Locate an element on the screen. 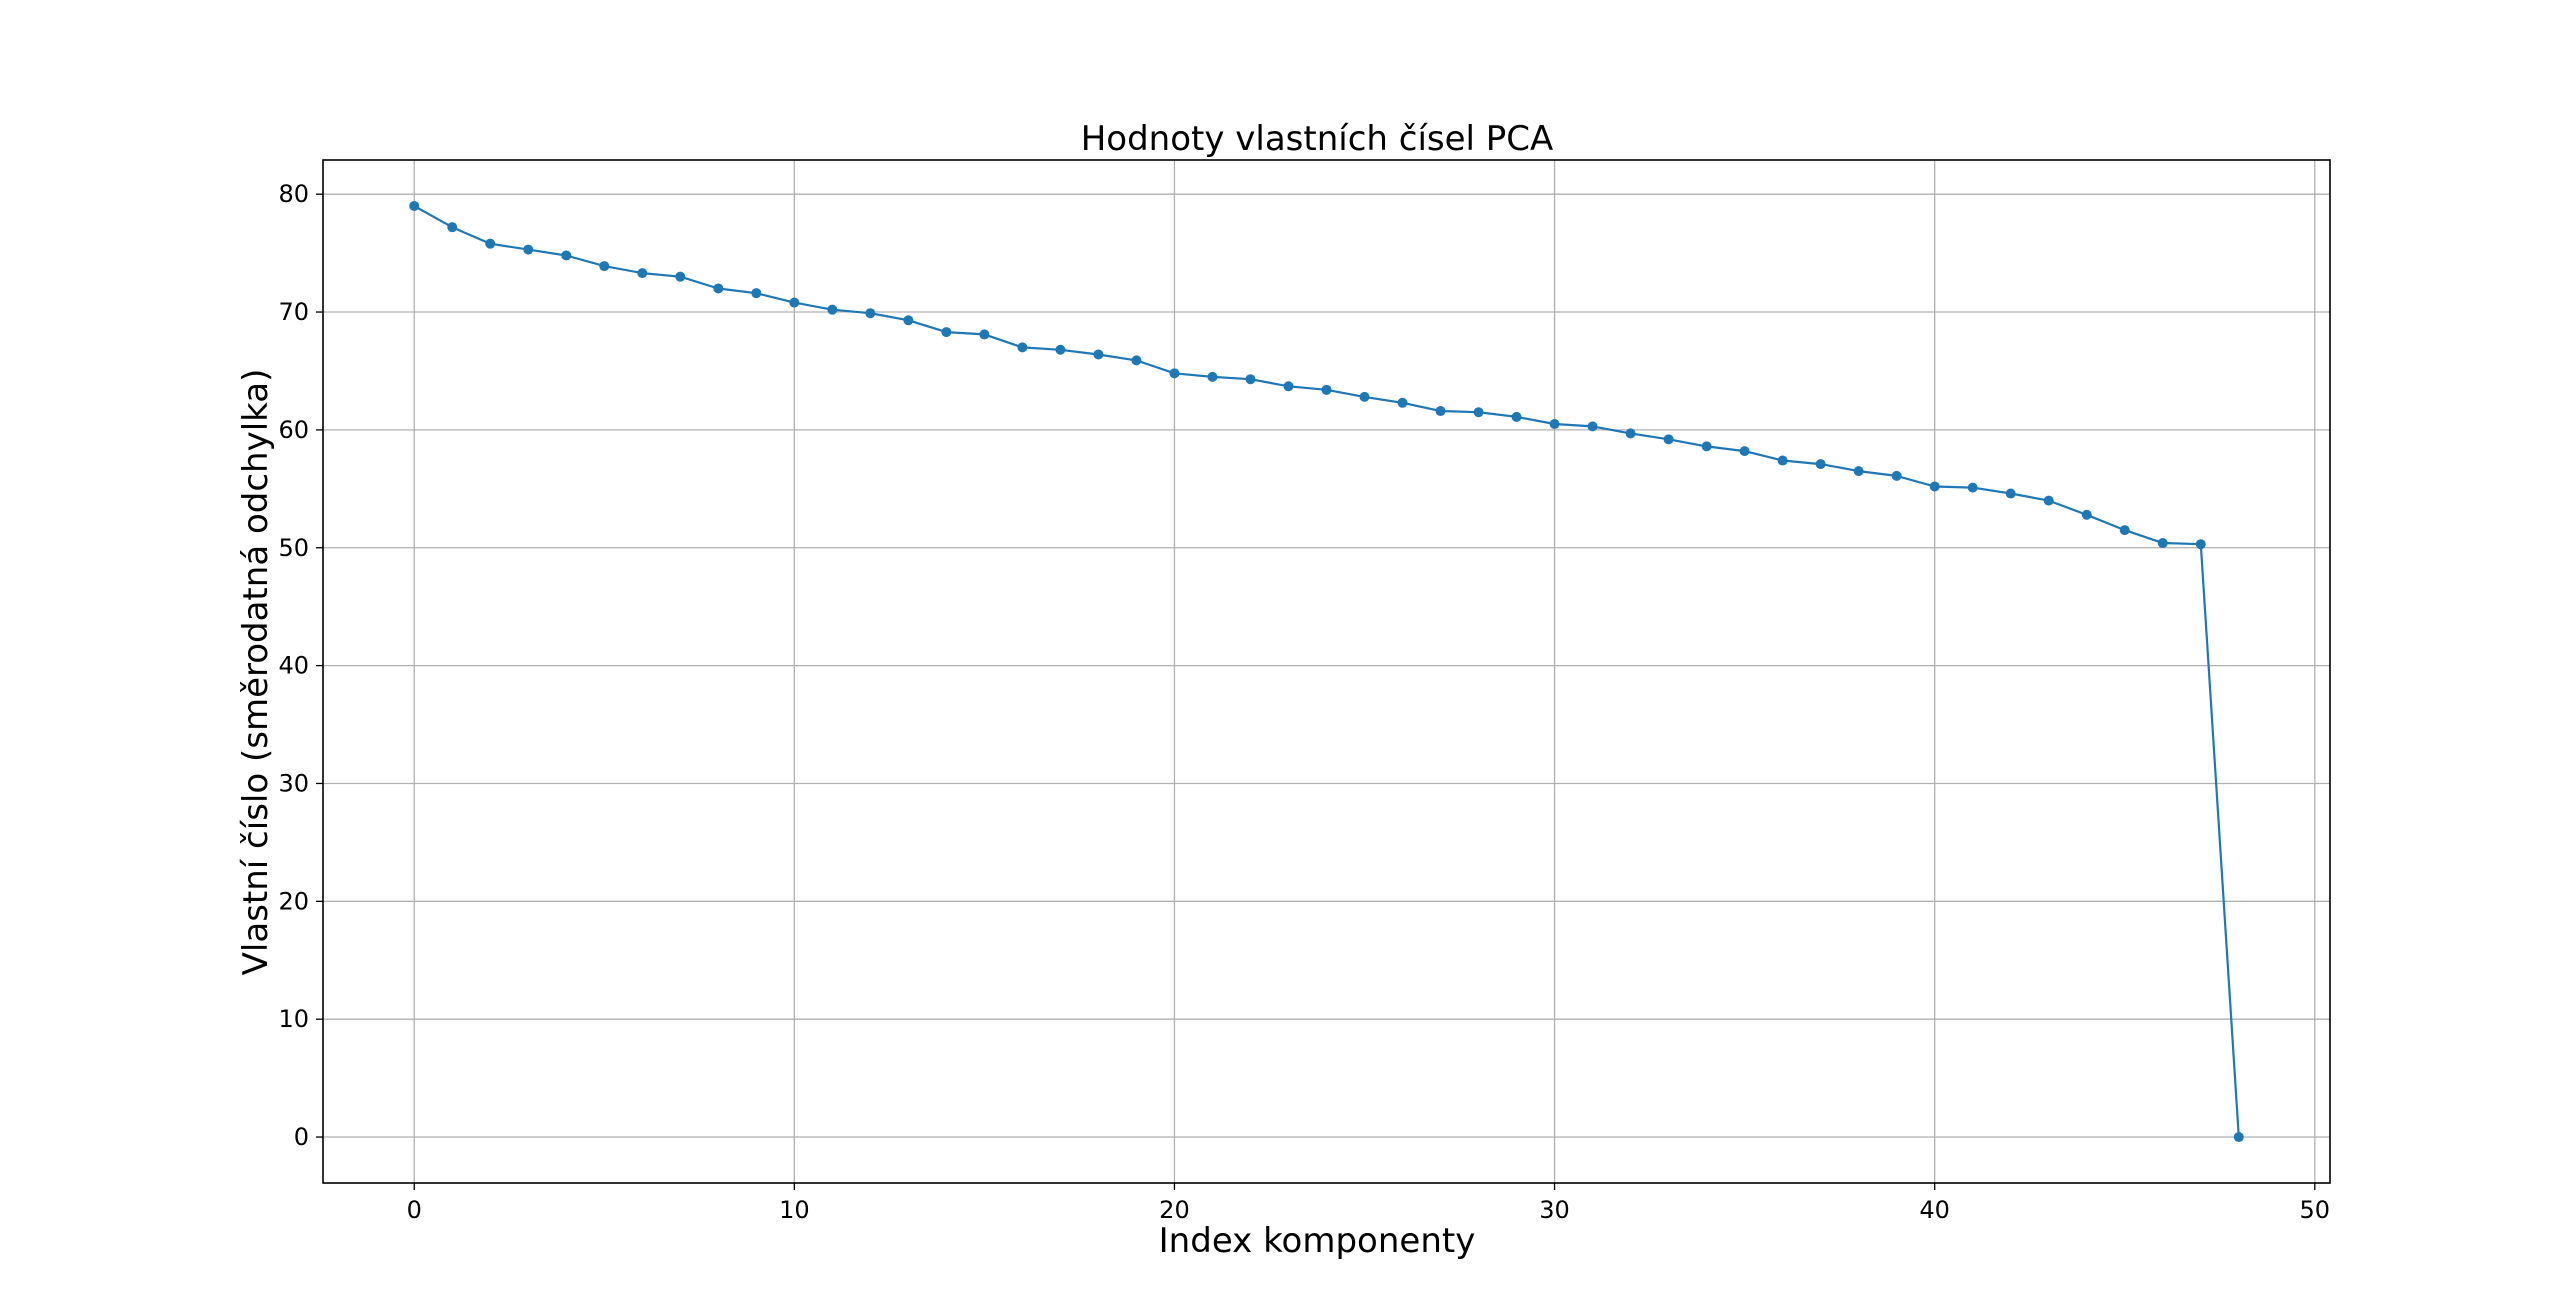  y-axis-label: Vlastní číslo (směrodatná odchylka) is located at coordinates (256, 672).